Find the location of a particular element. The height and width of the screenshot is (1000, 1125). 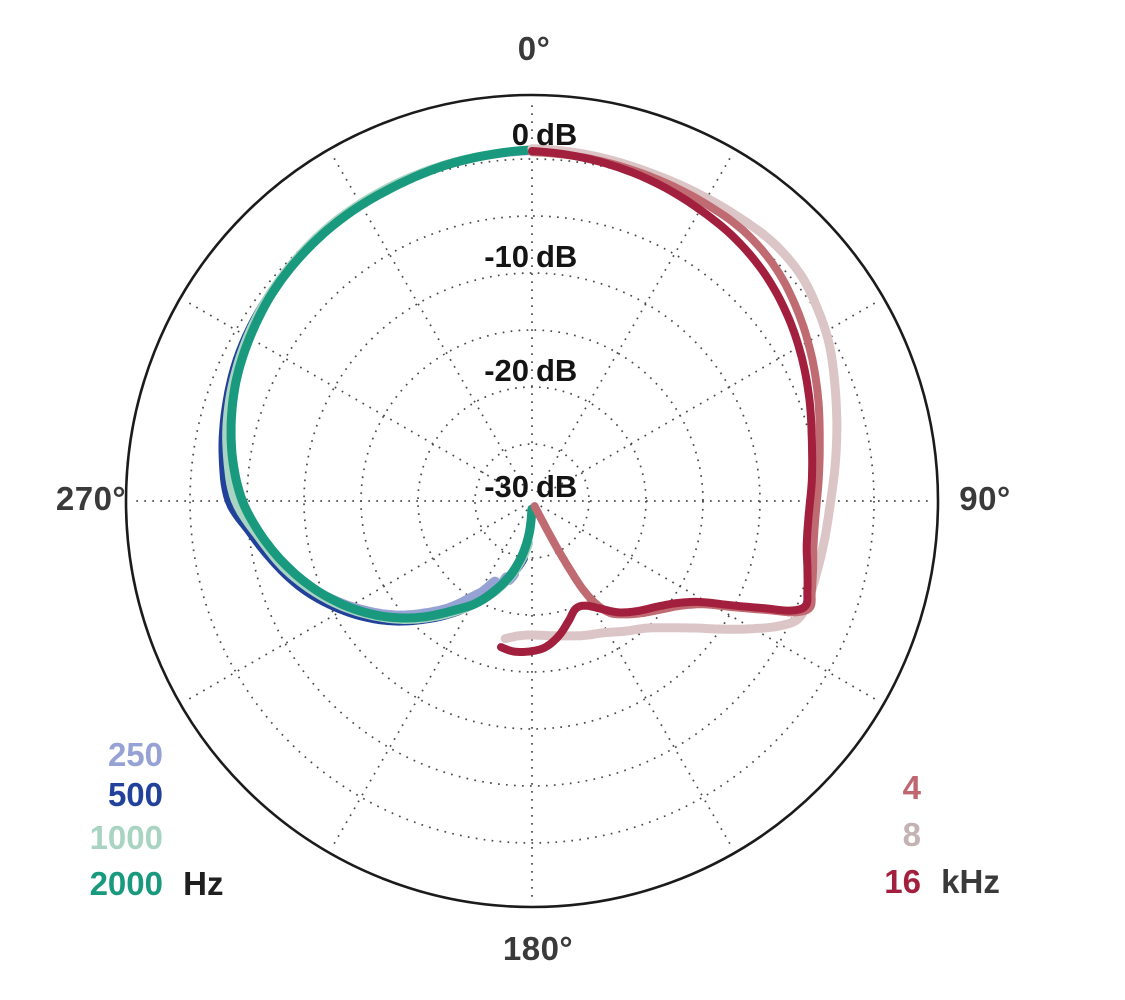

legend-label-500: 500 is located at coordinates (135, 794).